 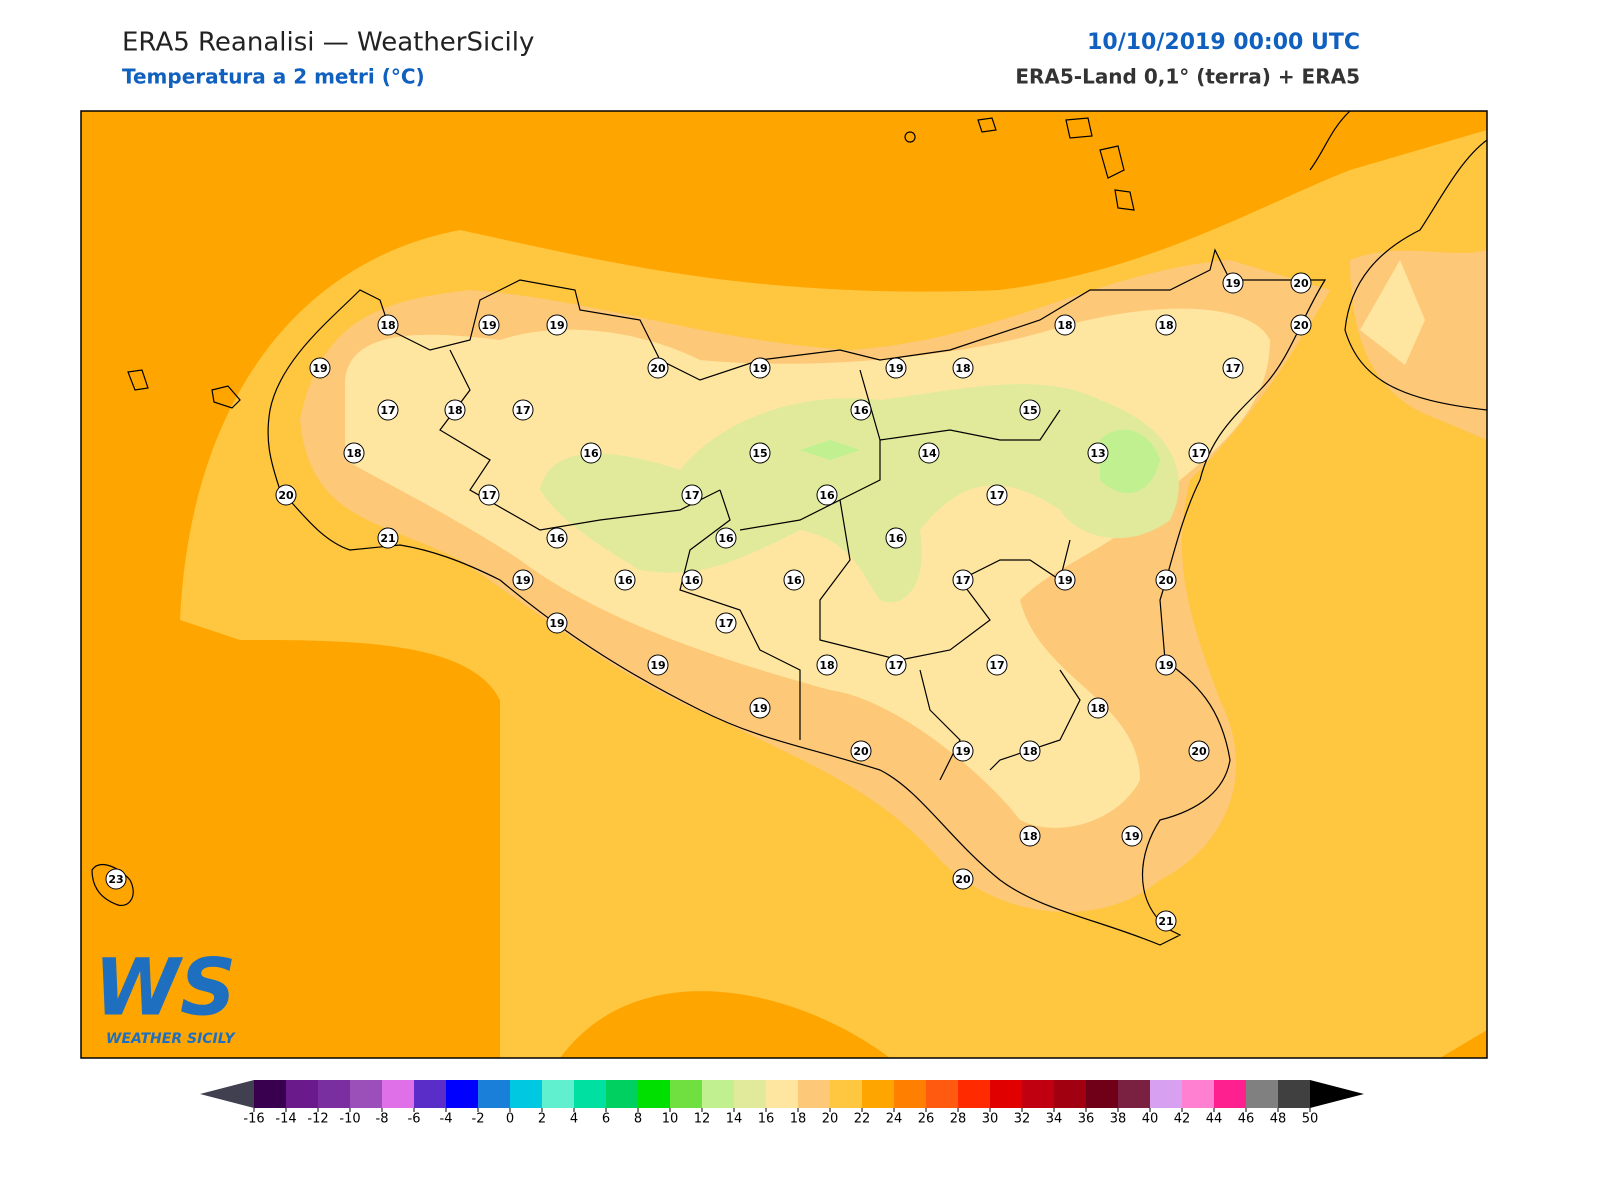 What do you see at coordinates (1310, 1119) in the screenshot?
I see `colorbar-tick-label: 50` at bounding box center [1310, 1119].